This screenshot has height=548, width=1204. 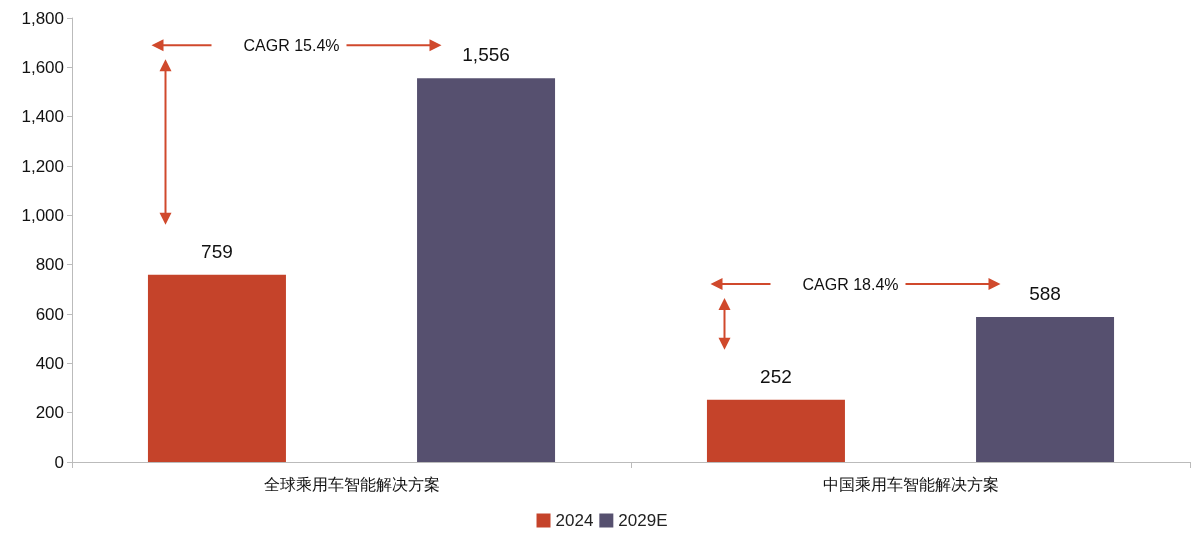 I want to click on data-label: 759, so click(x=217, y=251).